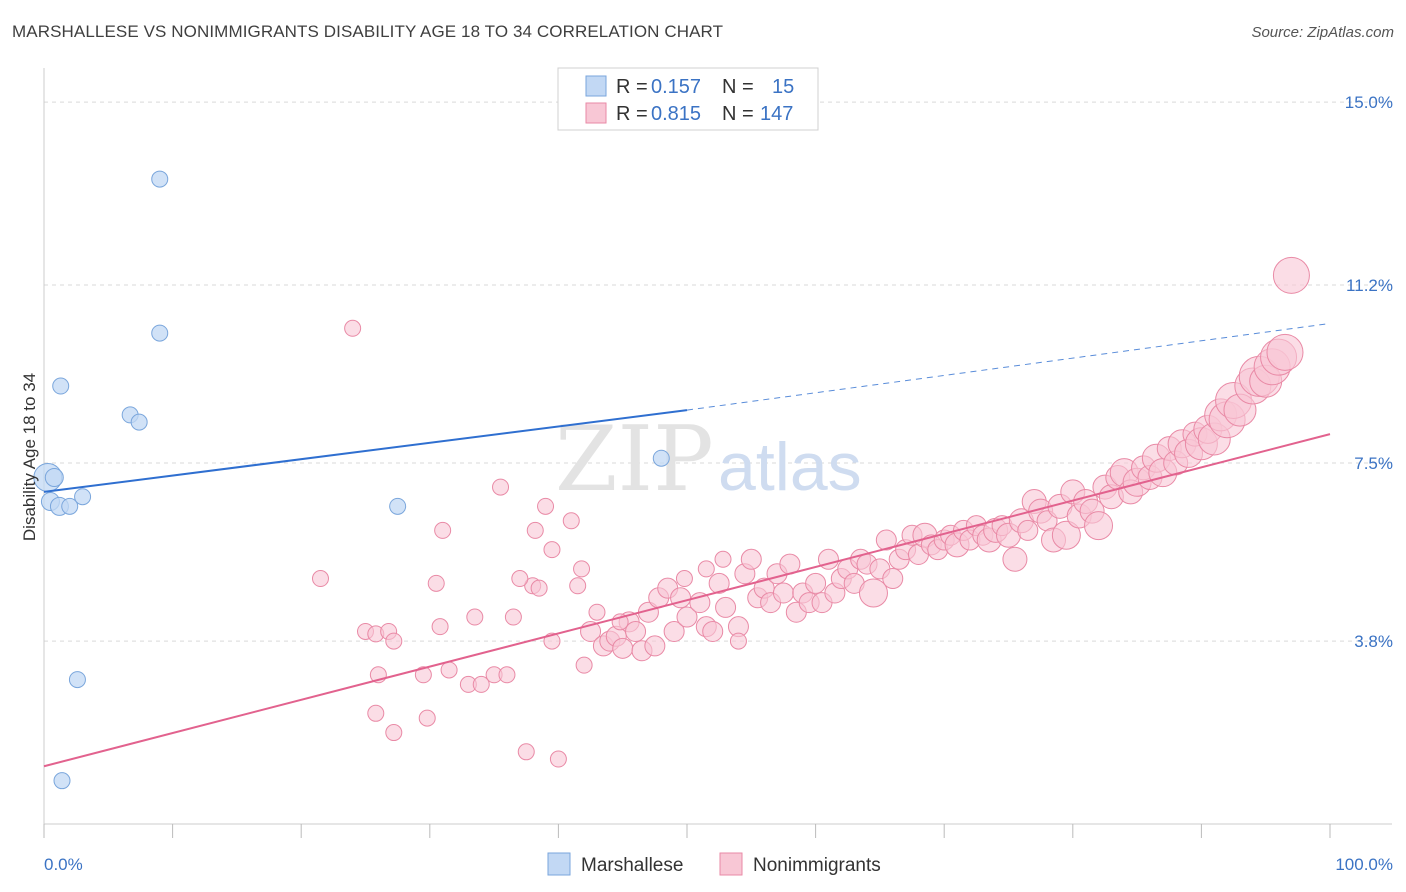 The height and width of the screenshot is (892, 1406). Describe the element at coordinates (783, 87) in the screenshot. I see `legend-n-value: 15` at that location.